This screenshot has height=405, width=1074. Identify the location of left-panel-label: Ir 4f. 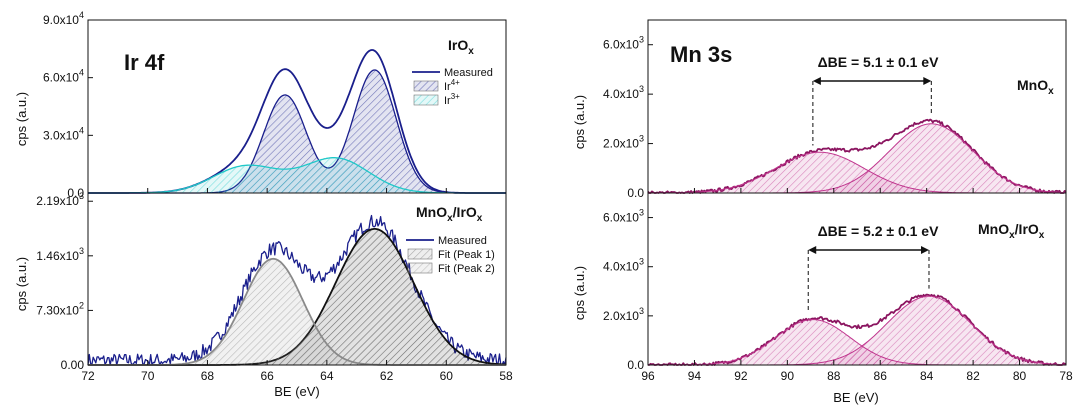
(144, 62).